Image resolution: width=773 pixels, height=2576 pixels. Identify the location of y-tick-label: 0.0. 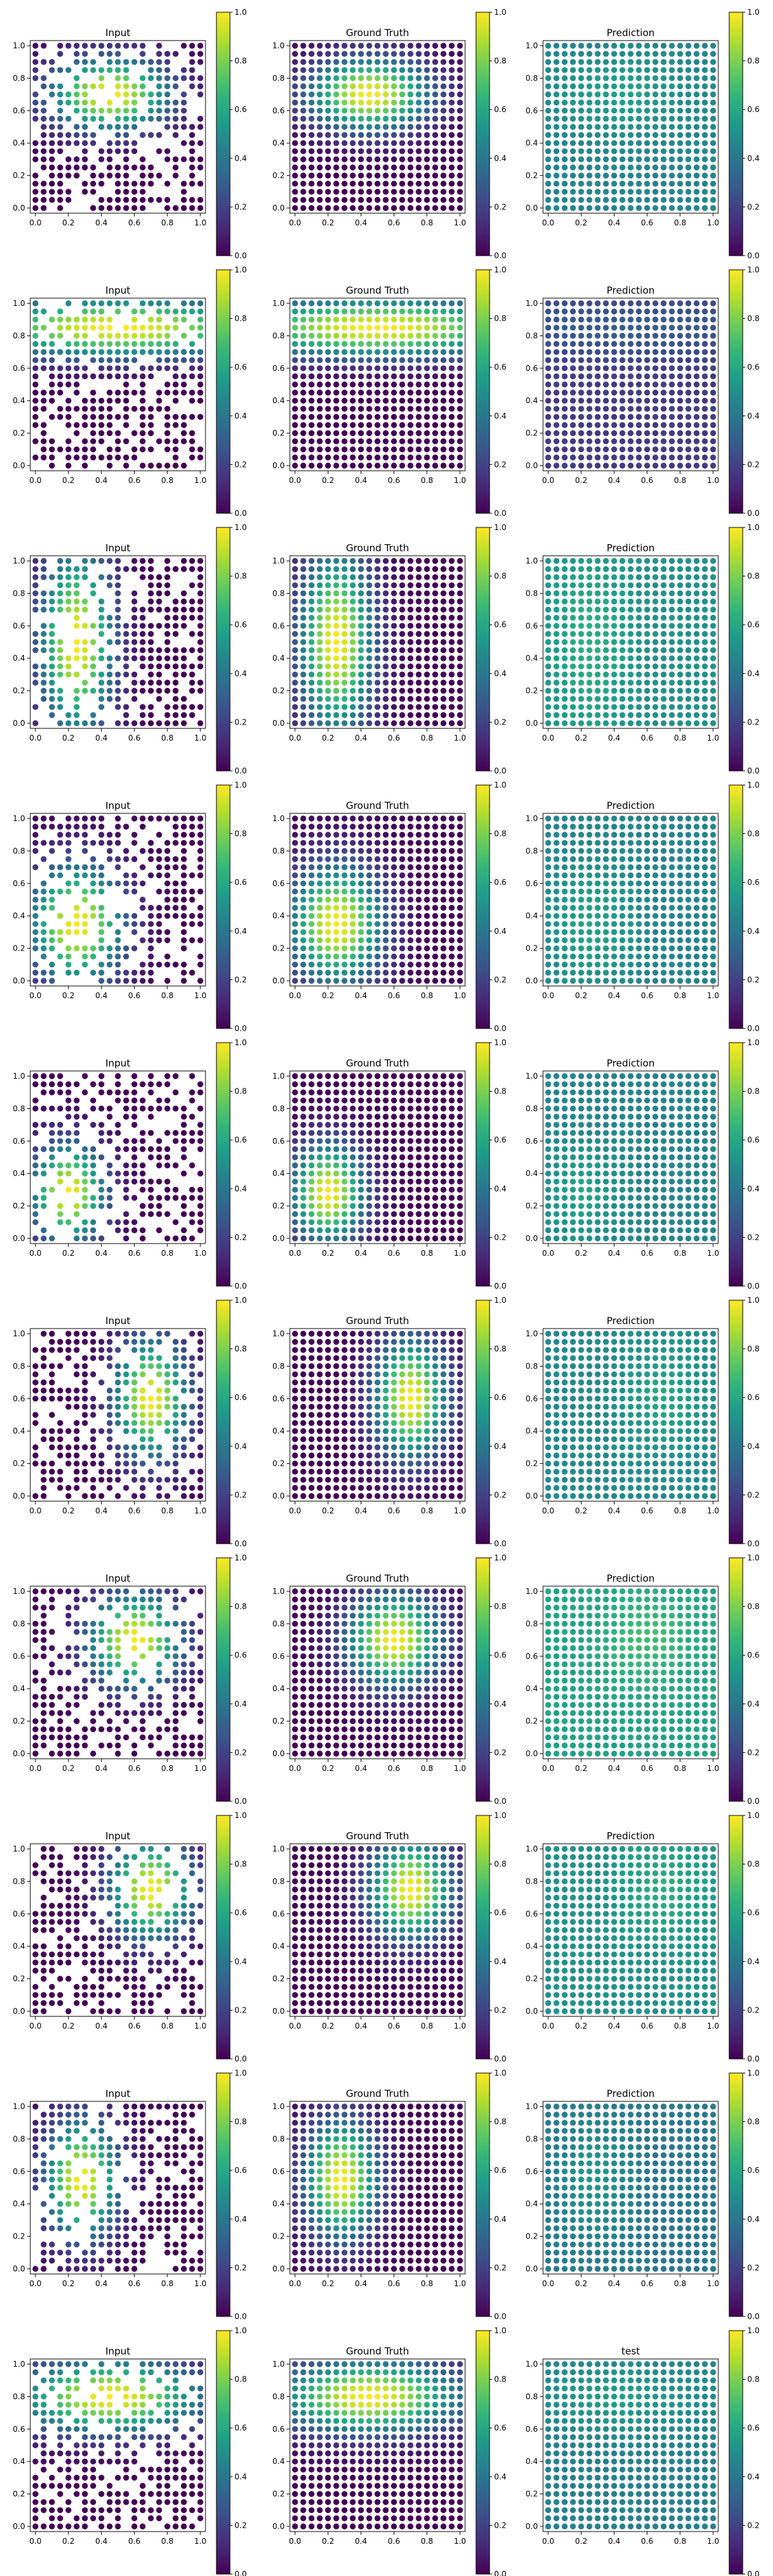
(532, 723).